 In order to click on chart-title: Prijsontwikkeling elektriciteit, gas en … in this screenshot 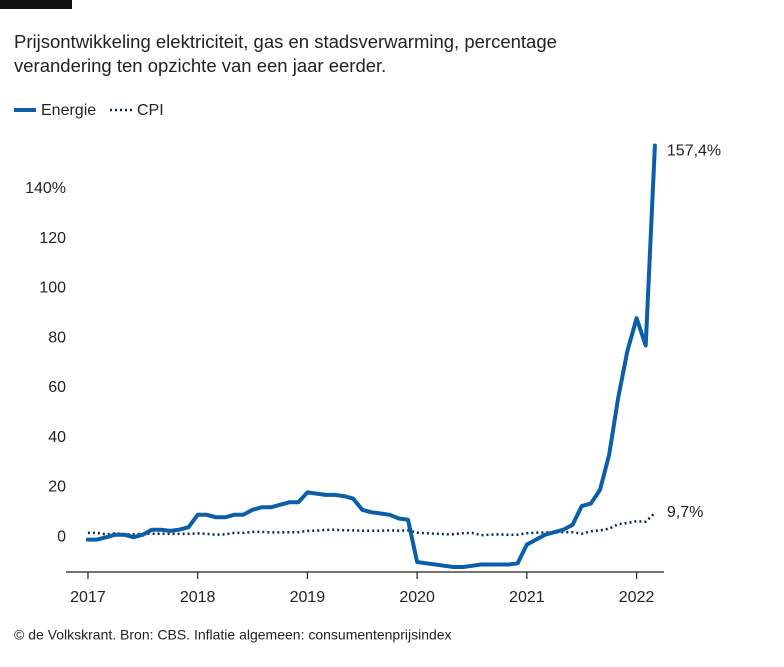, I will do `click(285, 41)`.